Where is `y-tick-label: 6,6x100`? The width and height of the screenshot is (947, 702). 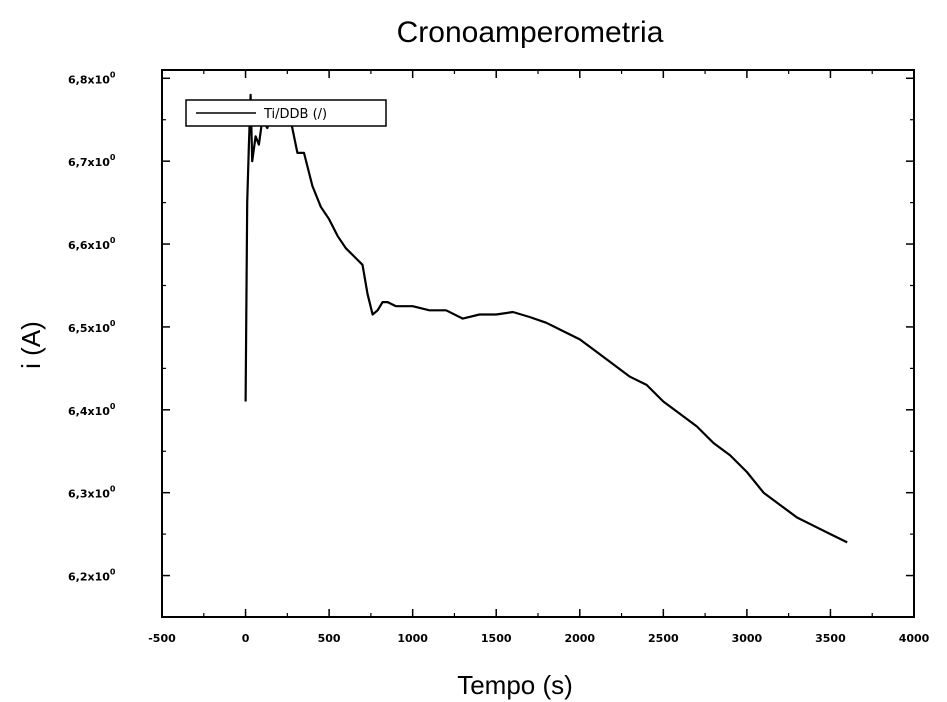
y-tick-label: 6,6x100 is located at coordinates (92, 244).